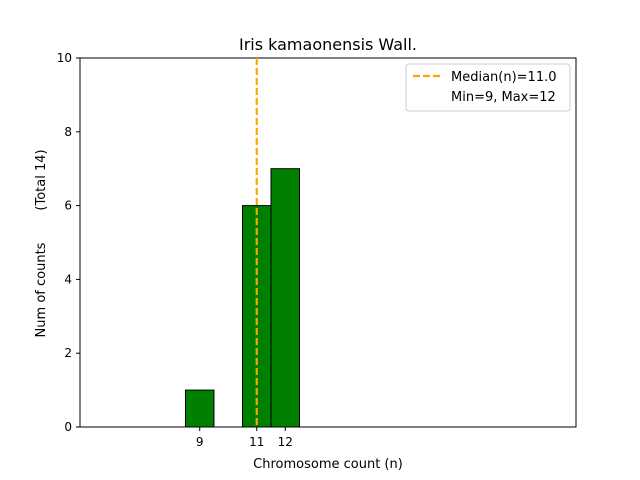 Image resolution: width=640 pixels, height=480 pixels. I want to click on legend-frame, so click(488, 87).